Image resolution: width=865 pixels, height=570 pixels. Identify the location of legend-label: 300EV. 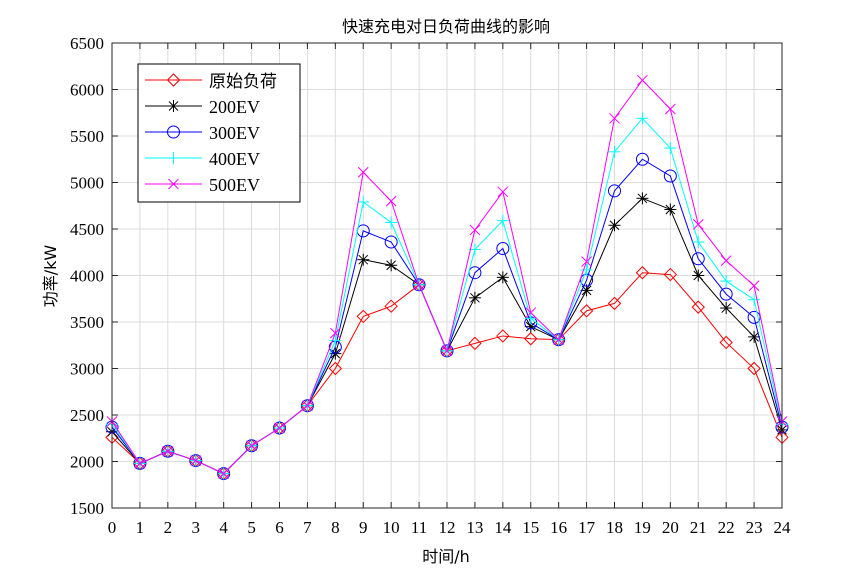
(234, 133).